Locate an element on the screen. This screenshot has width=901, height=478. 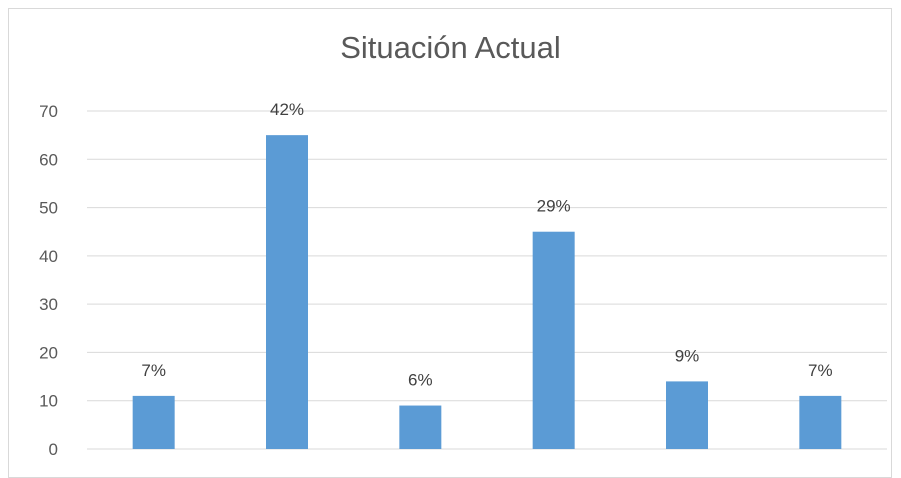
y-tick-label: 10 is located at coordinates (48, 401).